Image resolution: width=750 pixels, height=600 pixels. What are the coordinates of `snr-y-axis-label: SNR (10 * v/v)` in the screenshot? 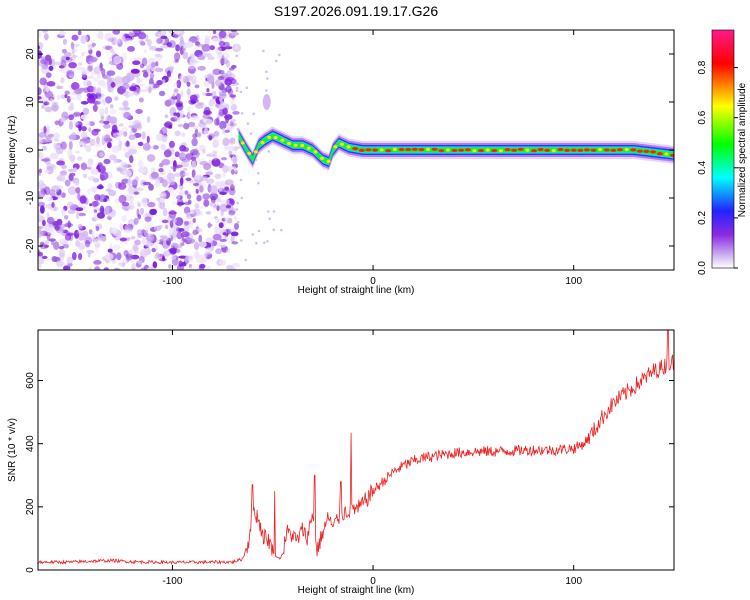 It's located at (12, 450).